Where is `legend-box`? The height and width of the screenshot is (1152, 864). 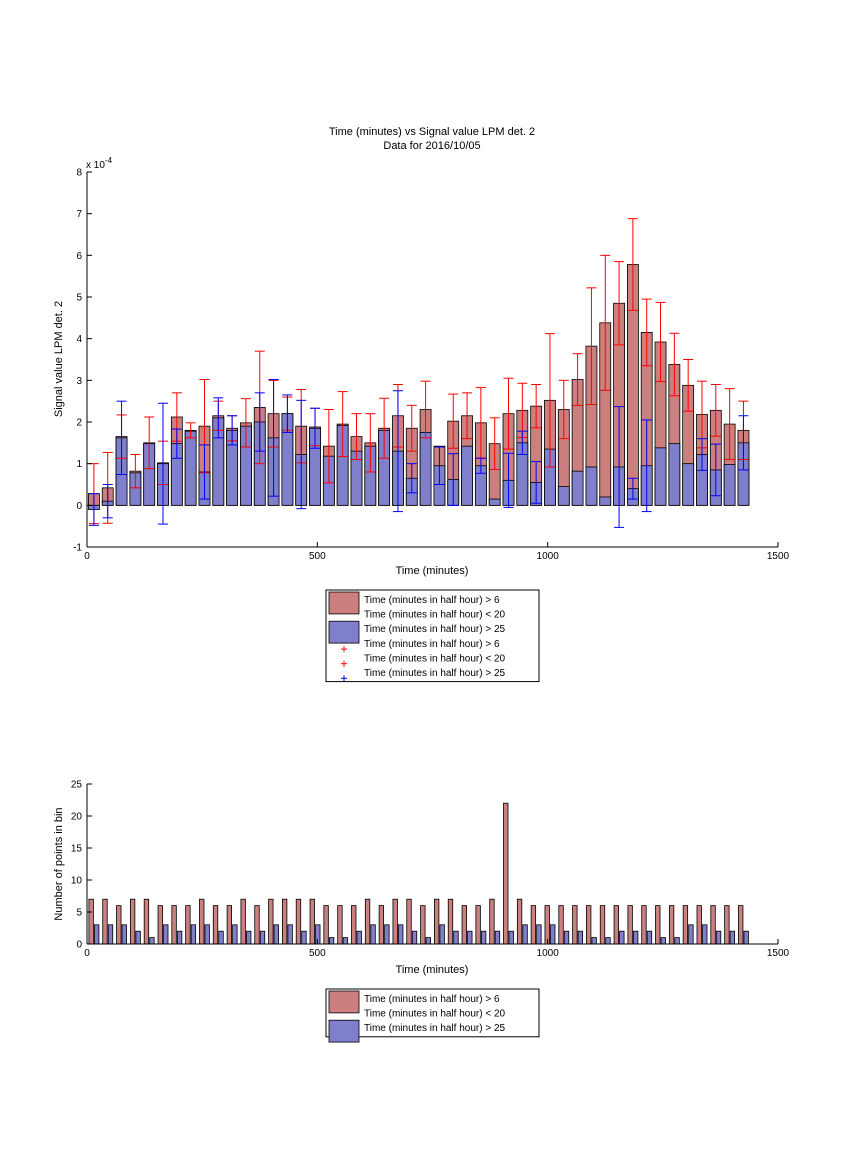 legend-box is located at coordinates (432, 1013).